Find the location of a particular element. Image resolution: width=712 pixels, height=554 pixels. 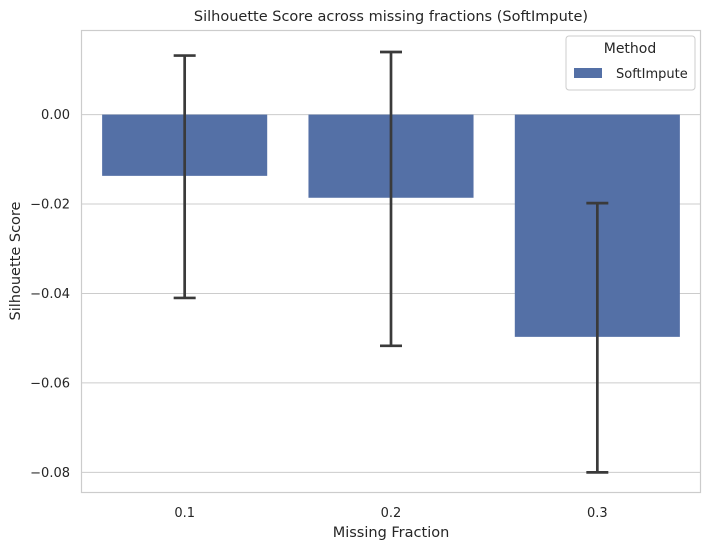

legend-title: Method is located at coordinates (630, 49).